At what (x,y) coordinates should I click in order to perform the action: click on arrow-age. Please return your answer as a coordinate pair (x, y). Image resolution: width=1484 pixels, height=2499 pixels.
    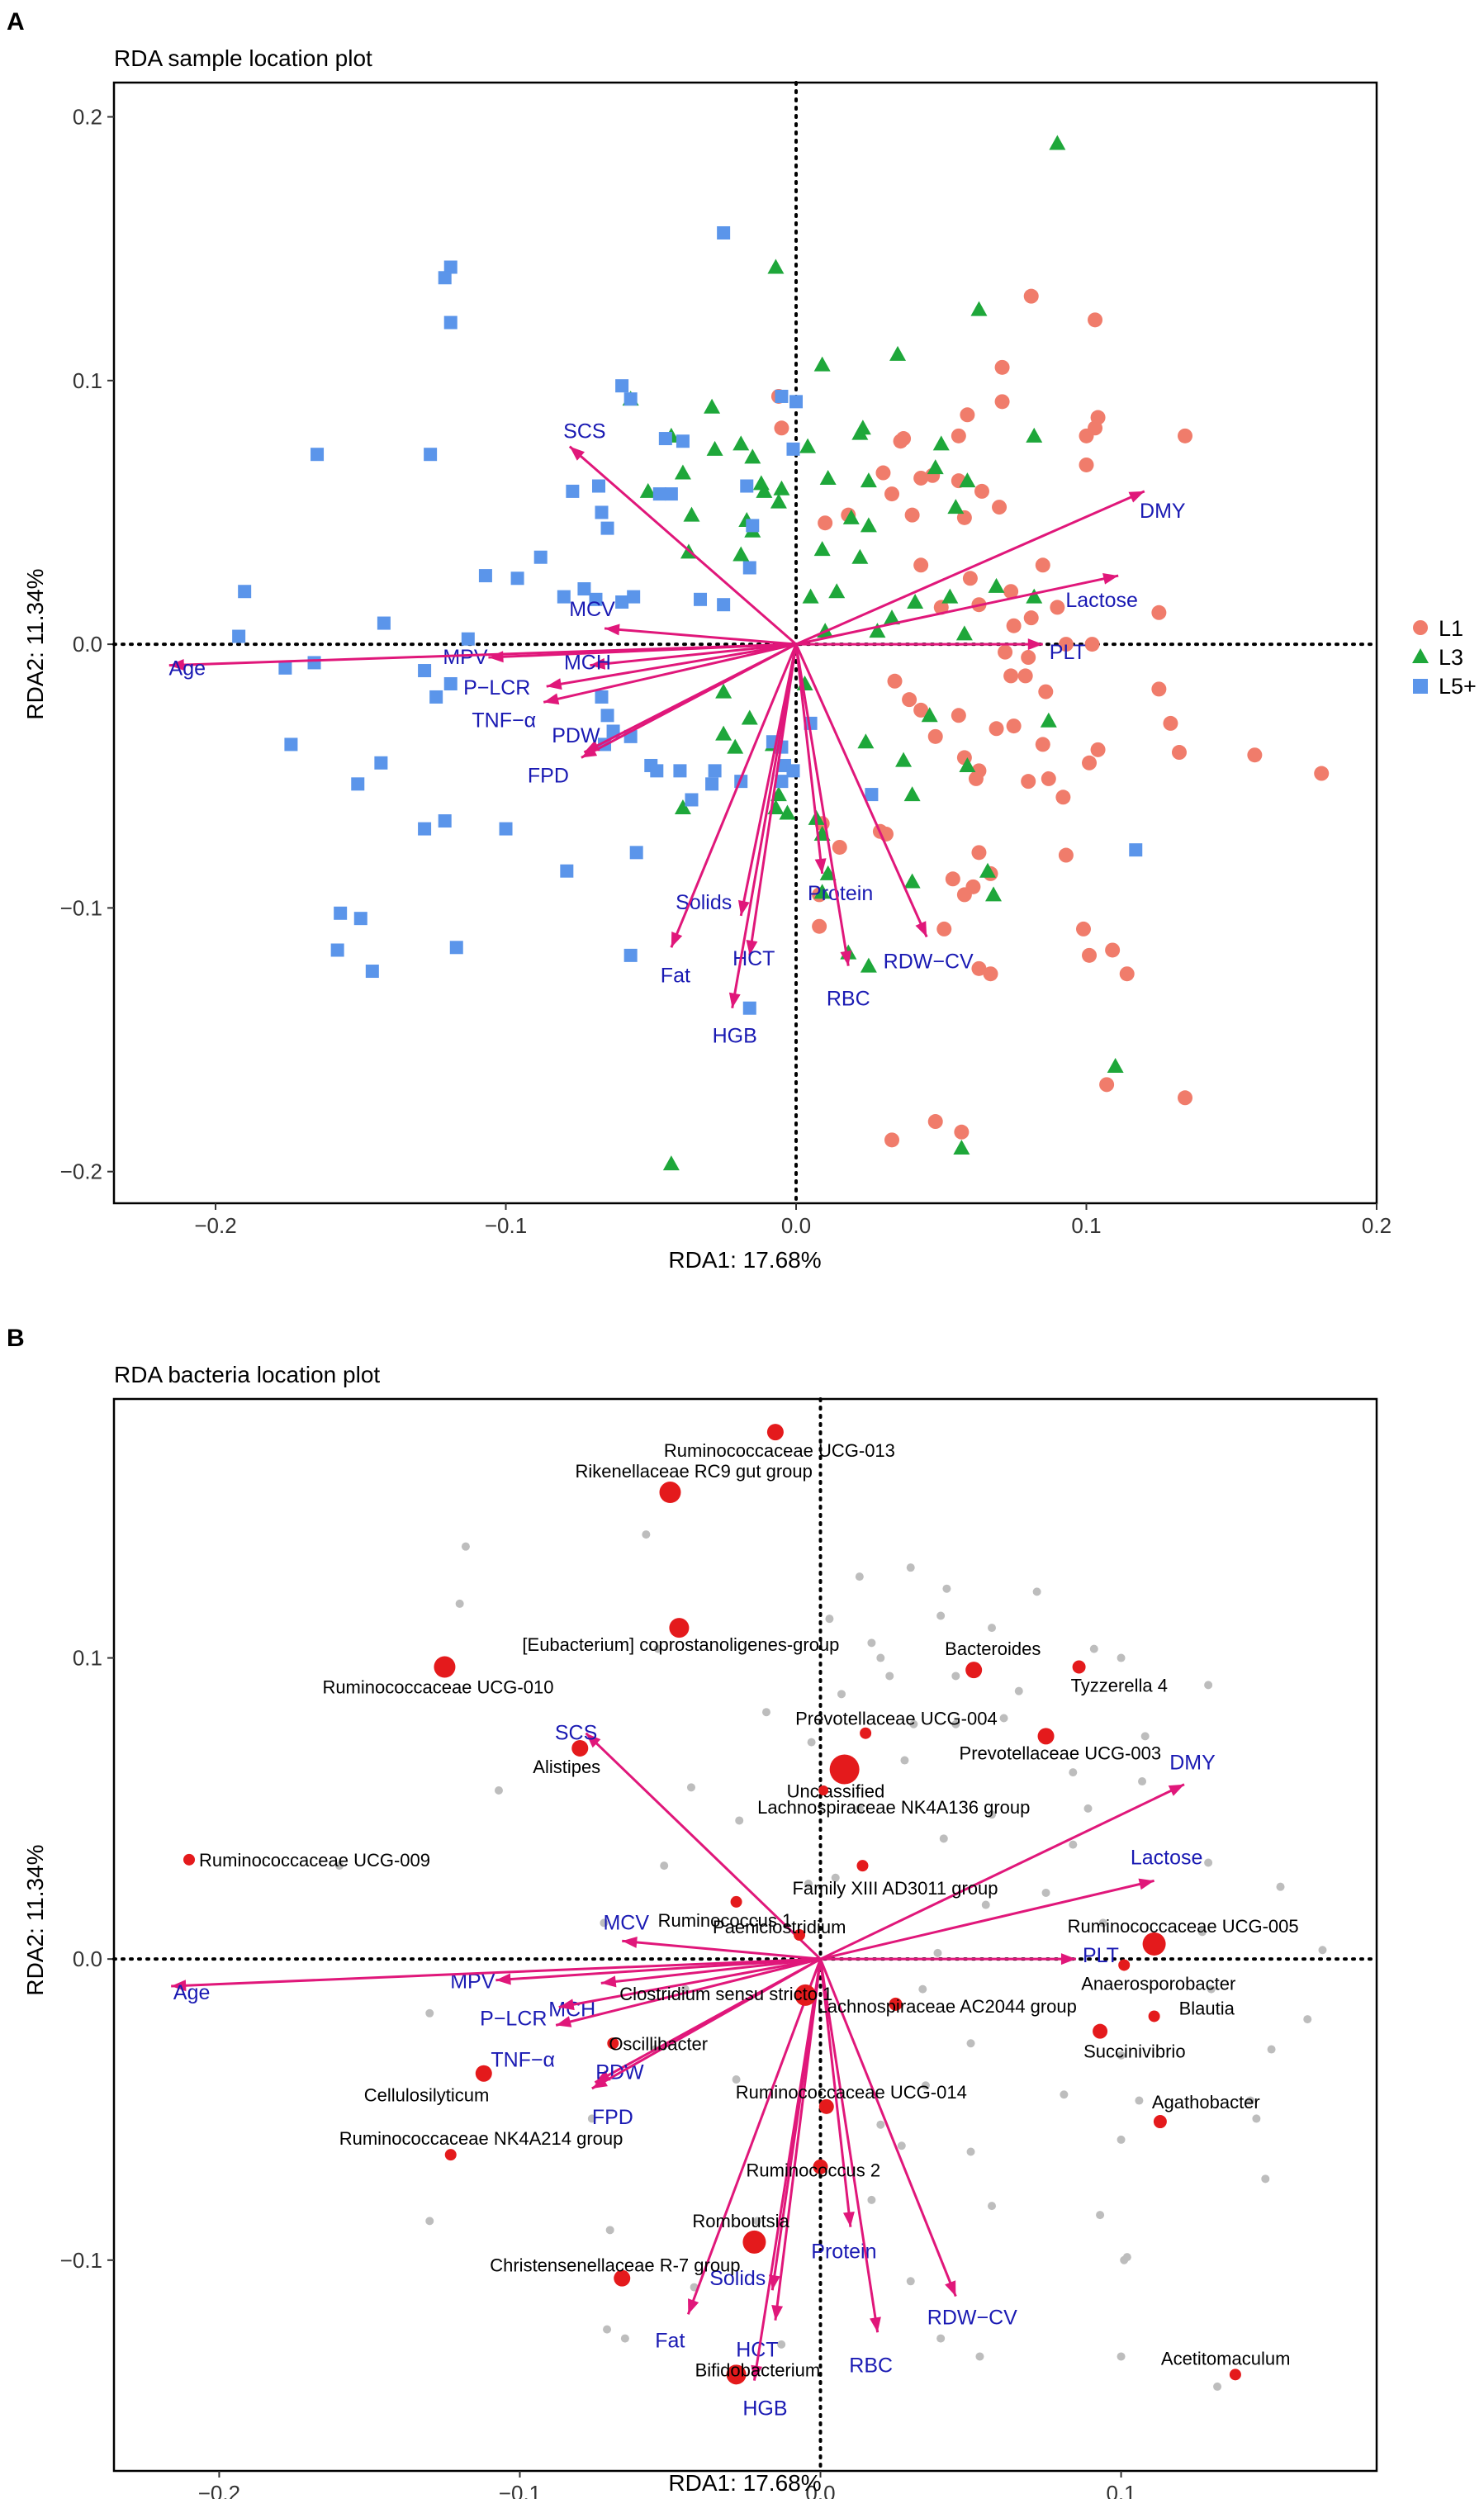
    Looking at the image, I should click on (482, 655).